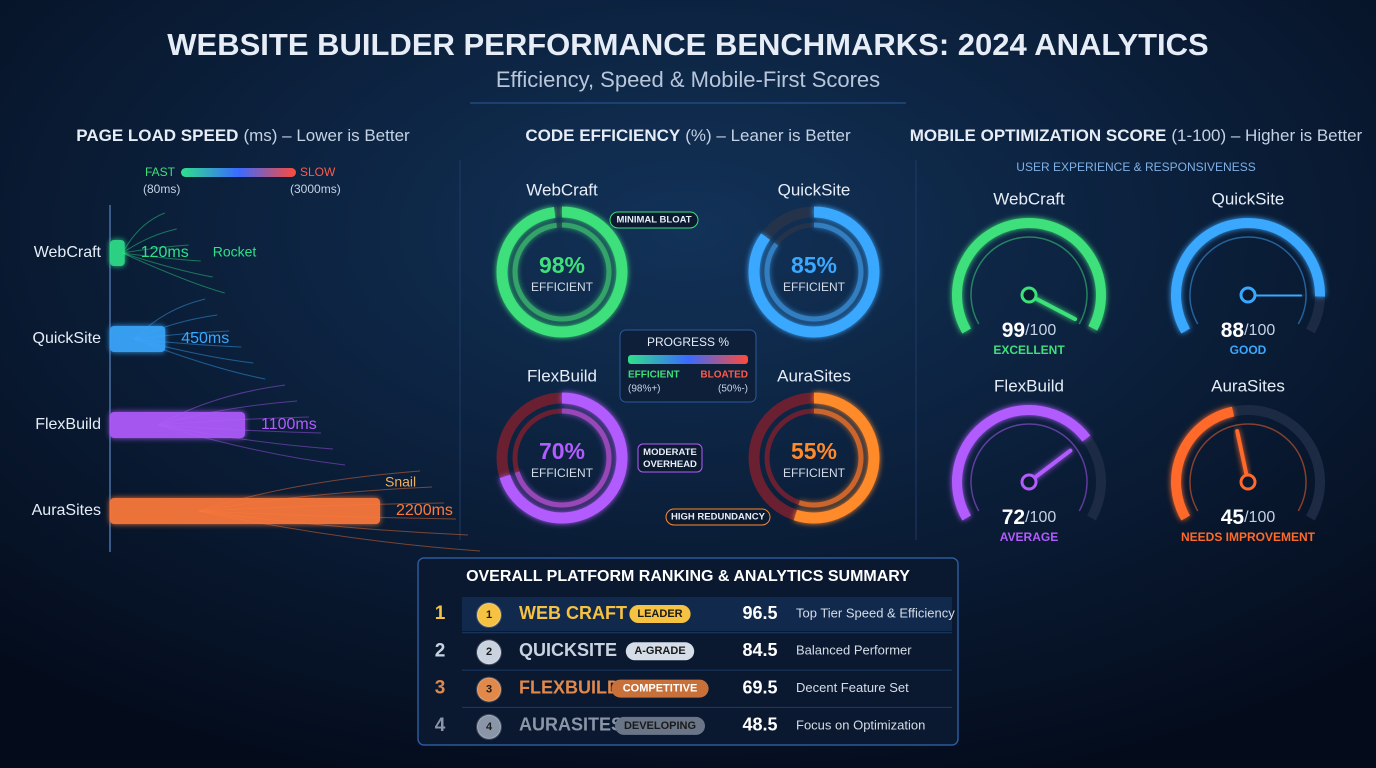 The height and width of the screenshot is (768, 1376). I want to click on platform-name: QUICKSITE, so click(568, 650).